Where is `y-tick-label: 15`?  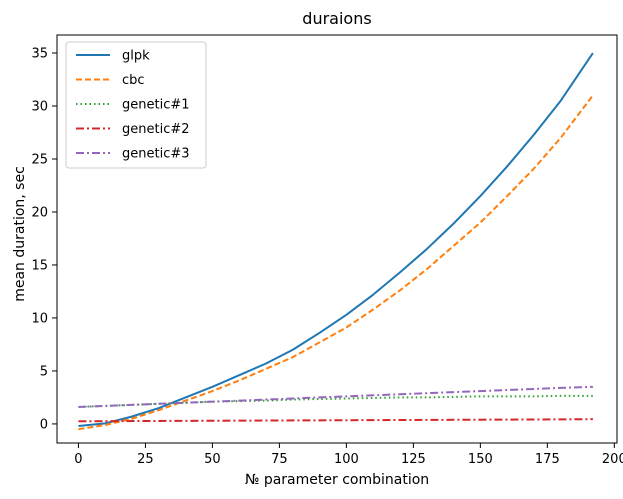 y-tick-label: 15 is located at coordinates (39, 265).